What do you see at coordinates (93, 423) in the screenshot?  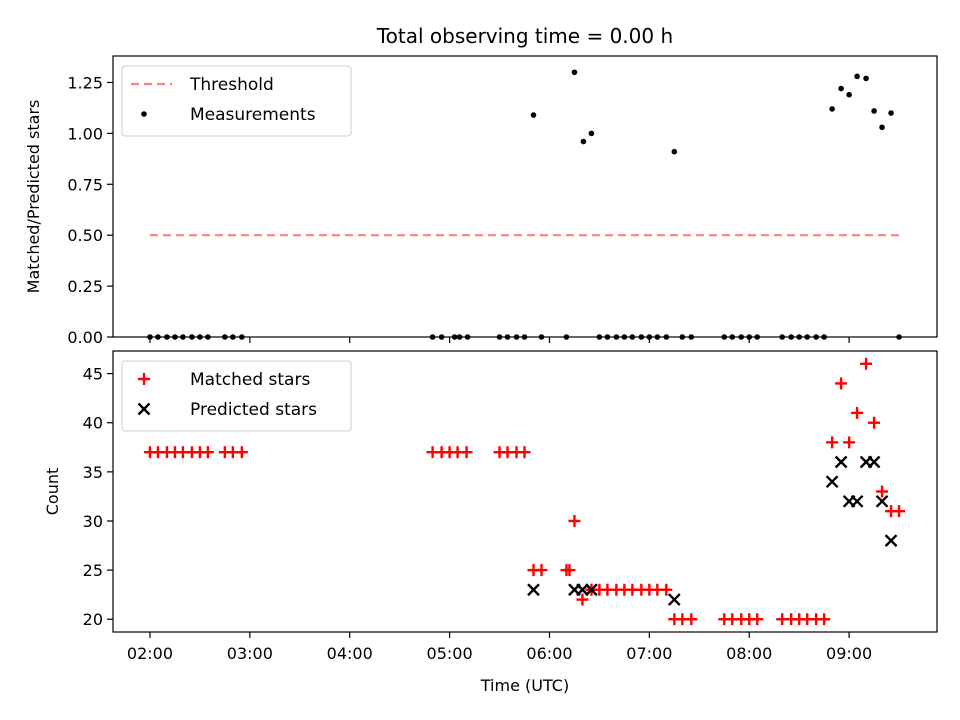 I see `y-tick-label: 40` at bounding box center [93, 423].